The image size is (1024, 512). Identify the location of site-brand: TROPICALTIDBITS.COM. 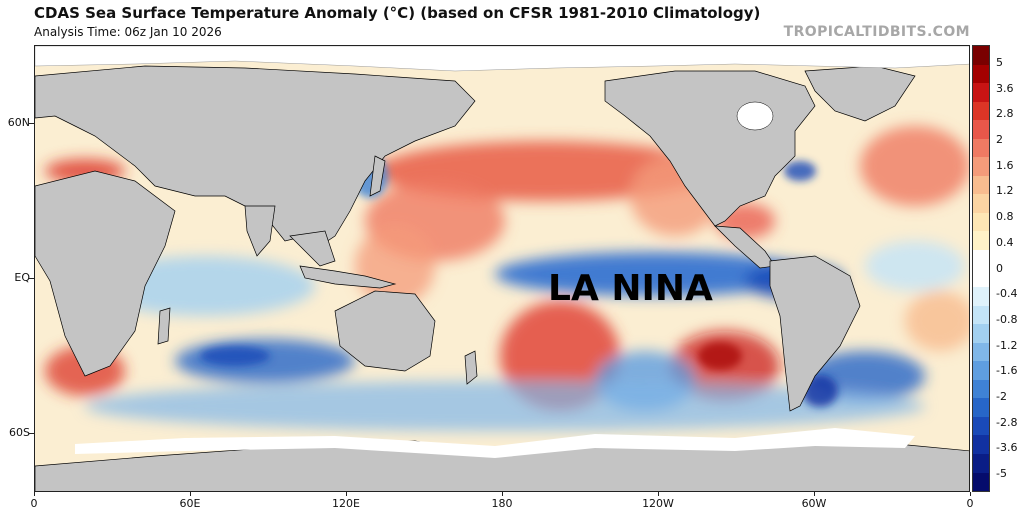
(876, 32).